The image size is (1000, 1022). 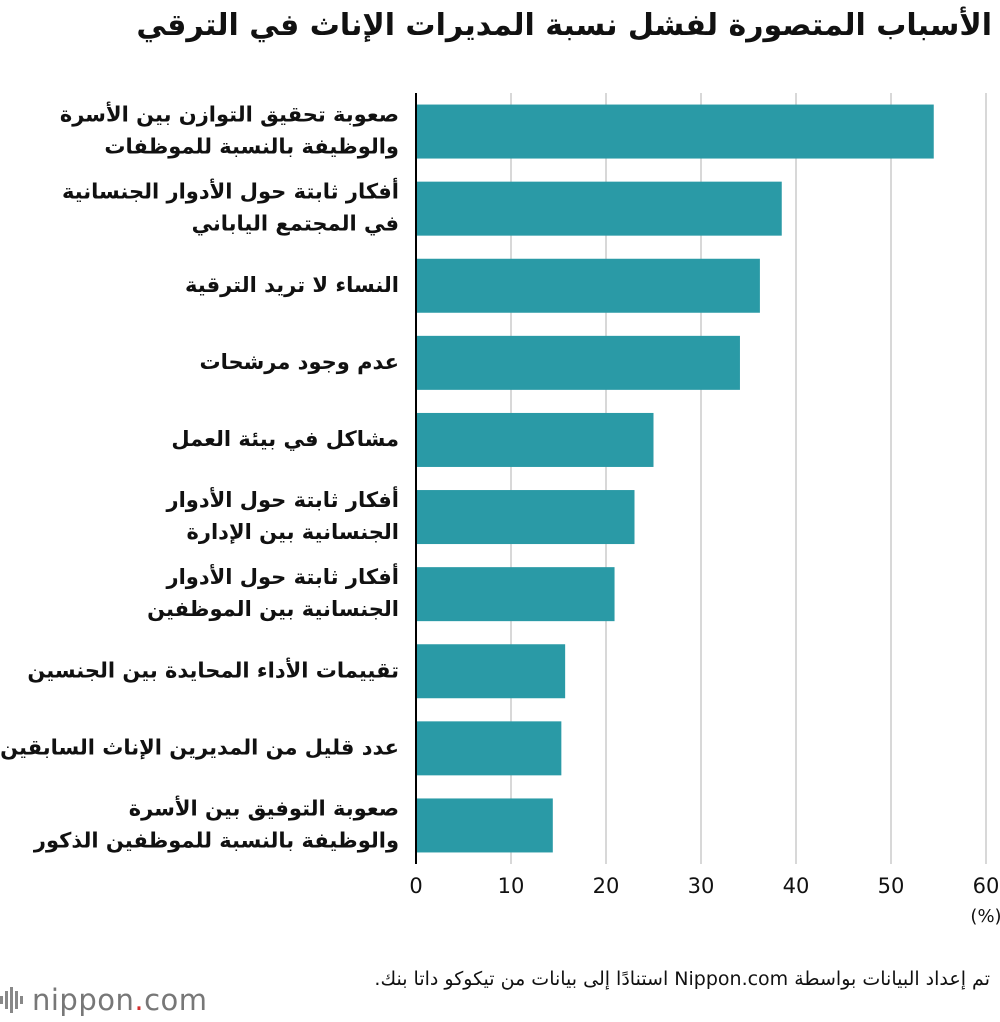 What do you see at coordinates (985, 916) in the screenshot?
I see `x-axis-unit-label: (%)` at bounding box center [985, 916].